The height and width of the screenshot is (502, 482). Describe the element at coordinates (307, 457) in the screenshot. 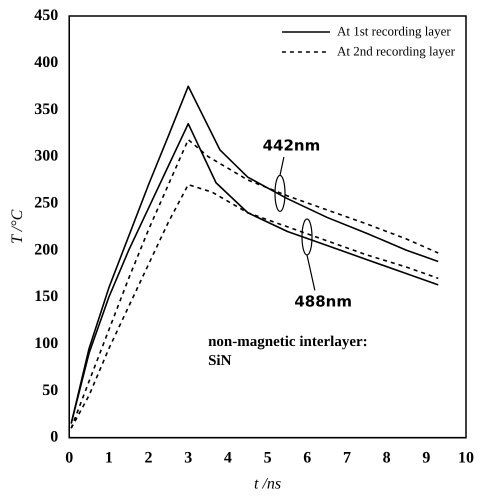

I see `x-tick-label: 6` at that location.